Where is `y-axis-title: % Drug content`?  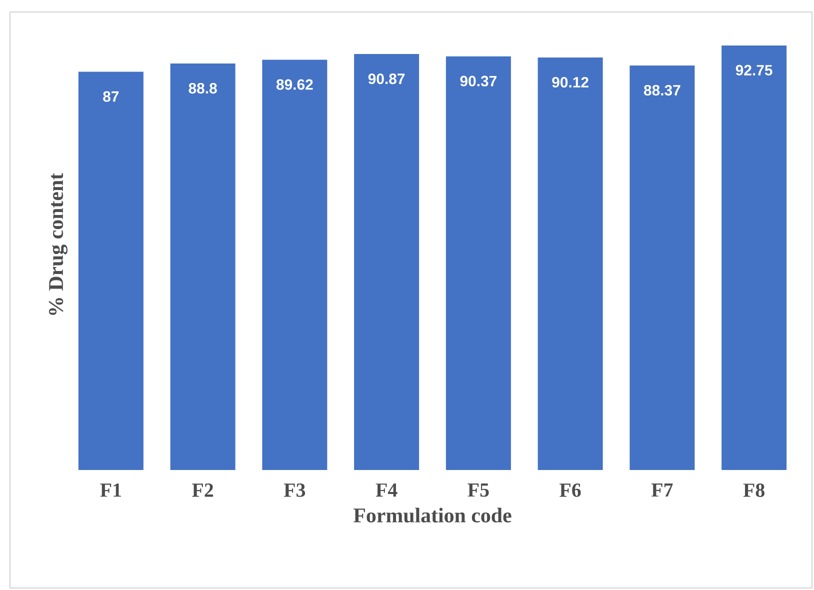 y-axis-title: % Drug content is located at coordinates (58, 244).